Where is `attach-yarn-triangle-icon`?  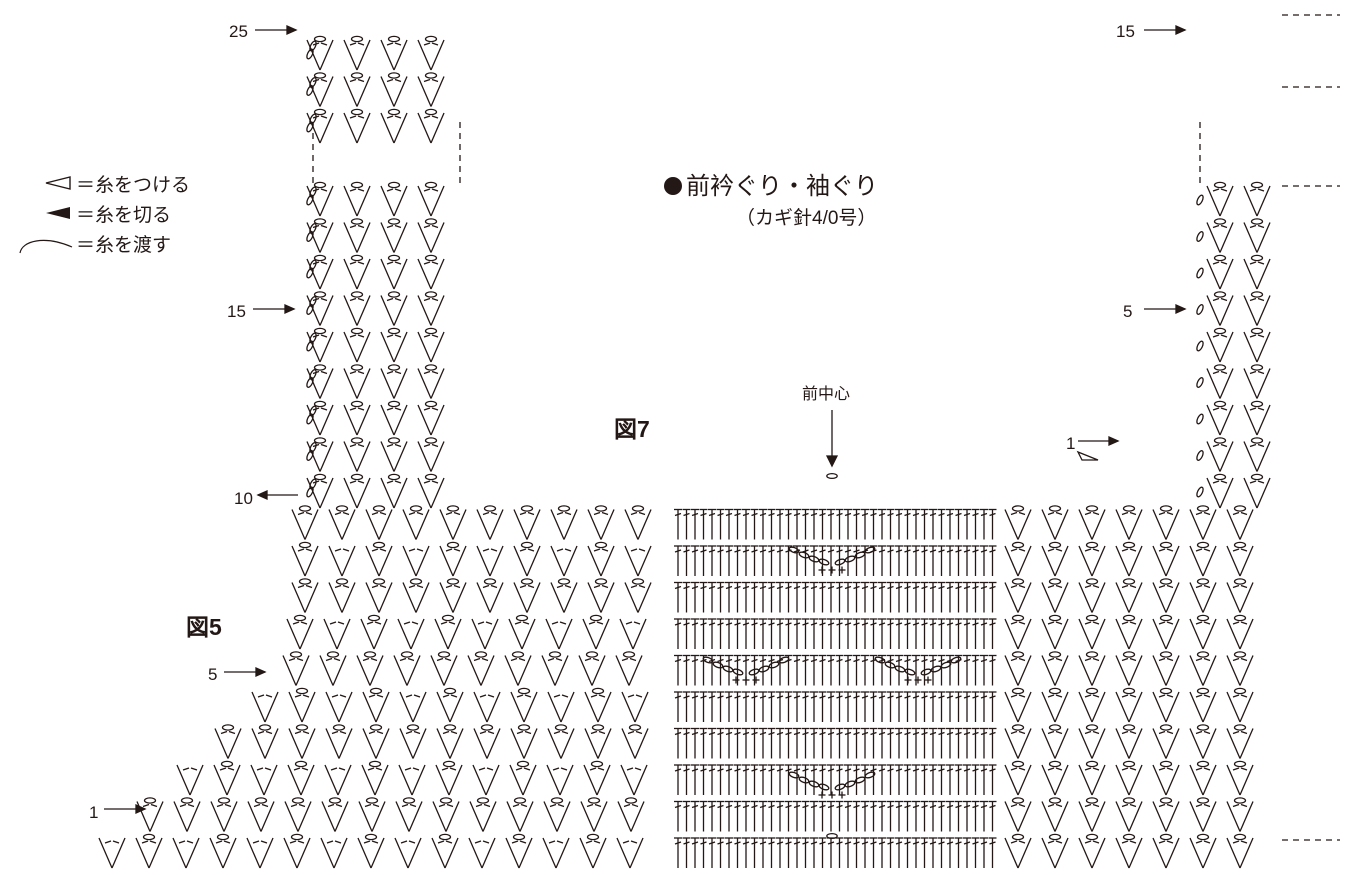 attach-yarn-triangle-icon is located at coordinates (1087, 455).